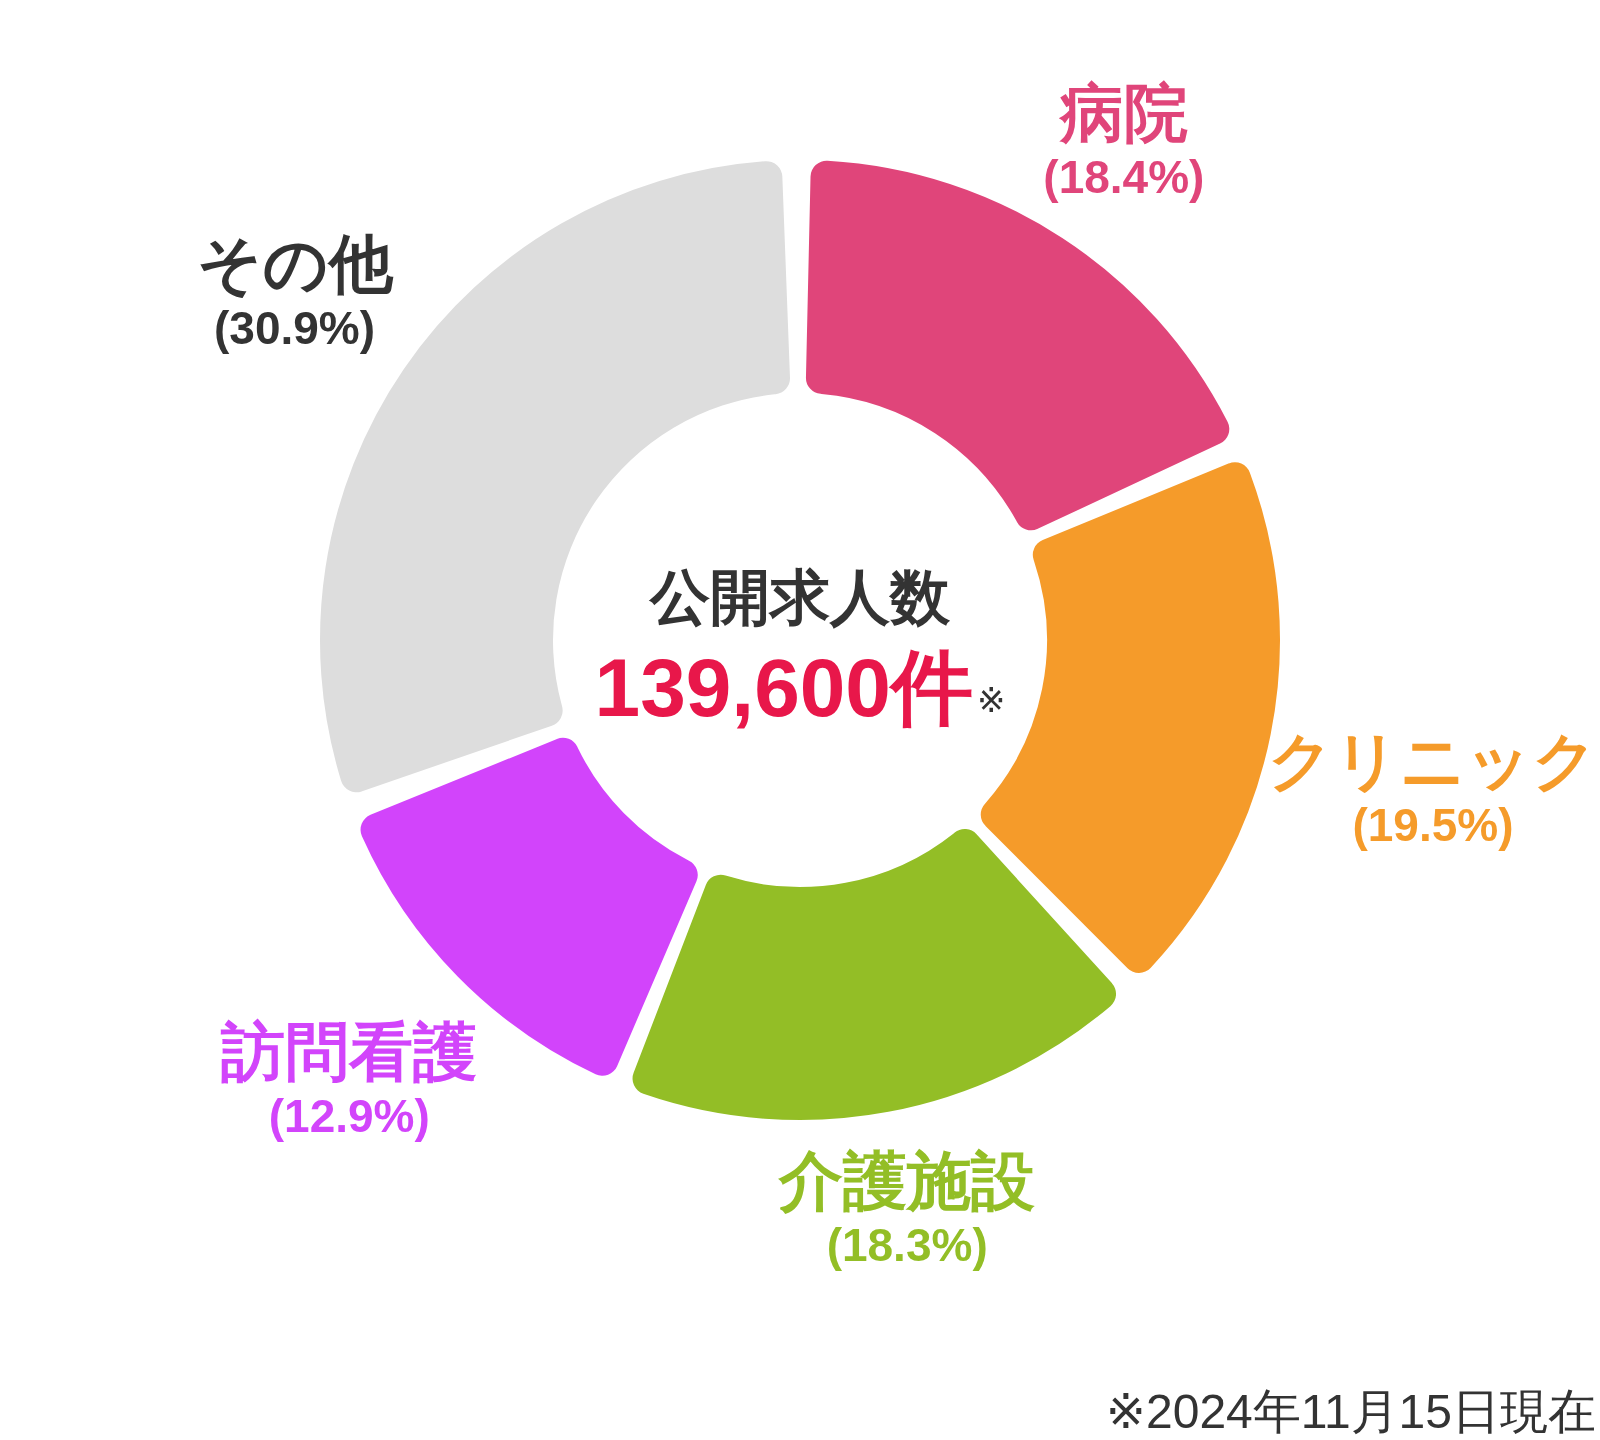  I want to click on data-label: (30.9%), so click(295, 327).